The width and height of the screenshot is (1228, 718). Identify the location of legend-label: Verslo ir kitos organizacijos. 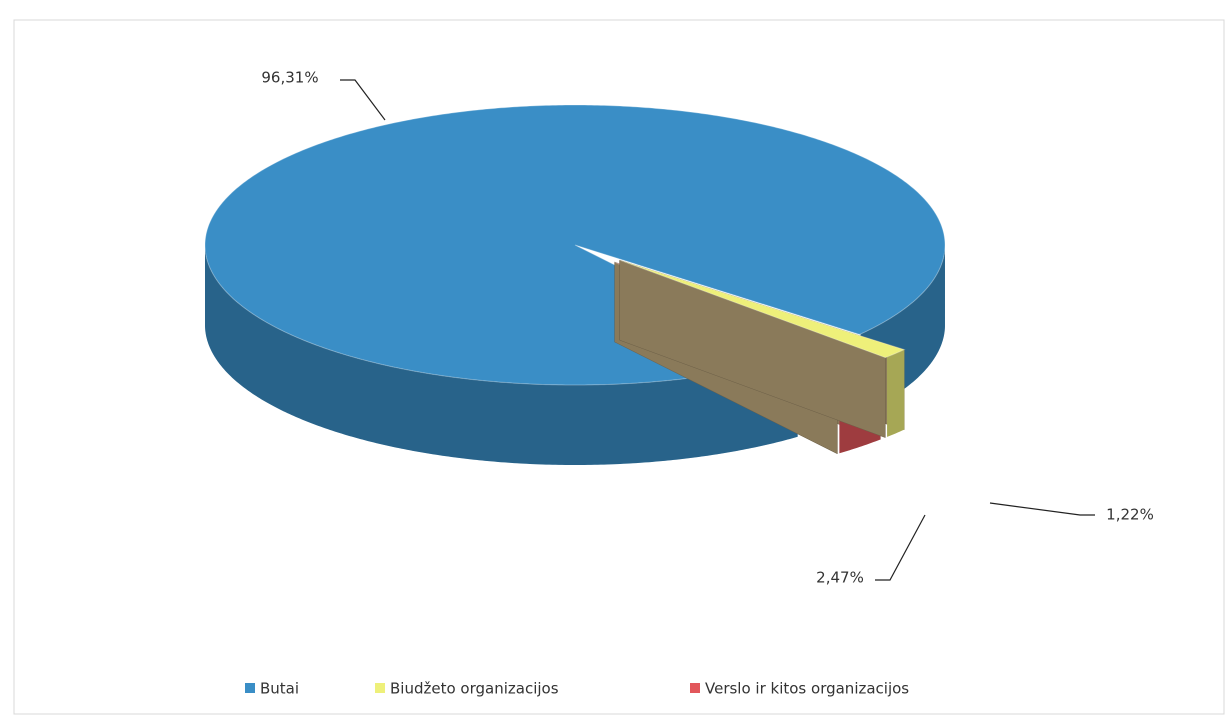
(807, 689).